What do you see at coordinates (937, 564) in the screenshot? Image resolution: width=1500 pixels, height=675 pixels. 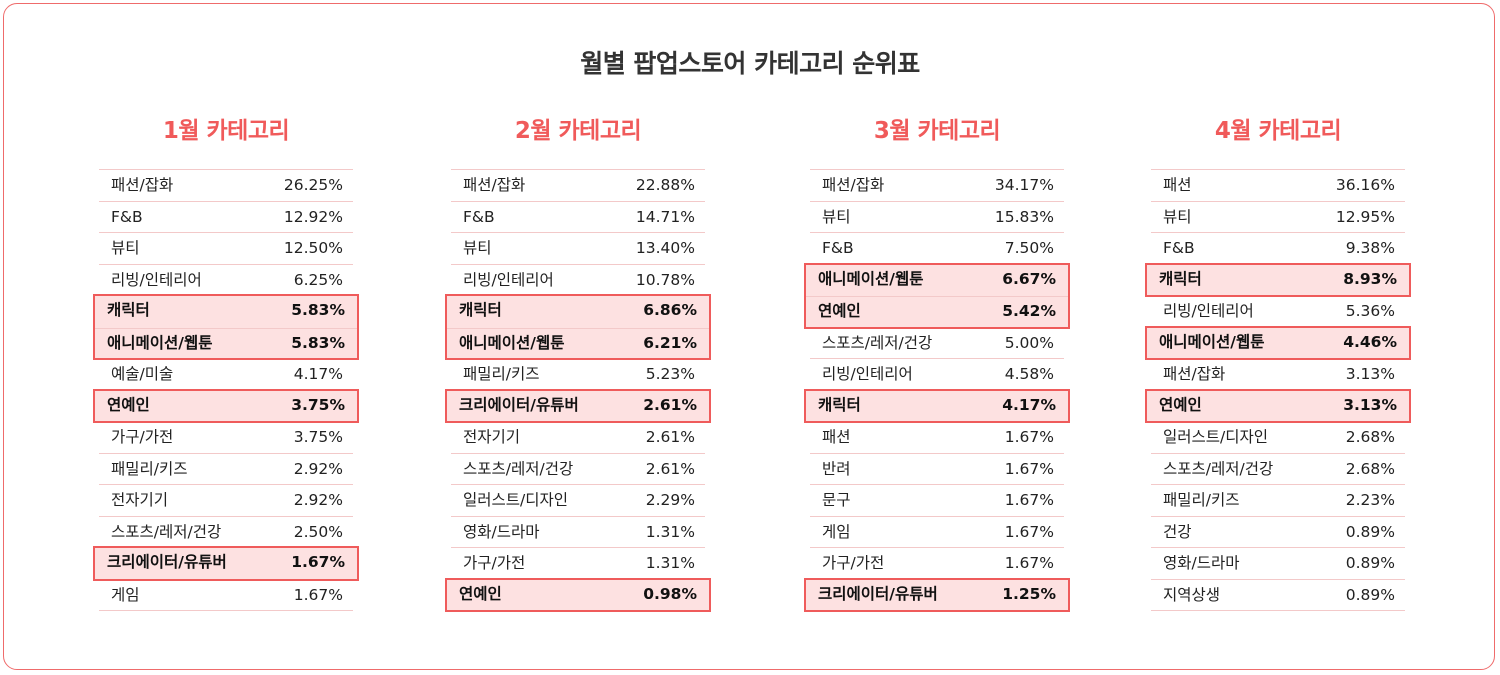 I see `table-row: 가구/가전 1.67%` at bounding box center [937, 564].